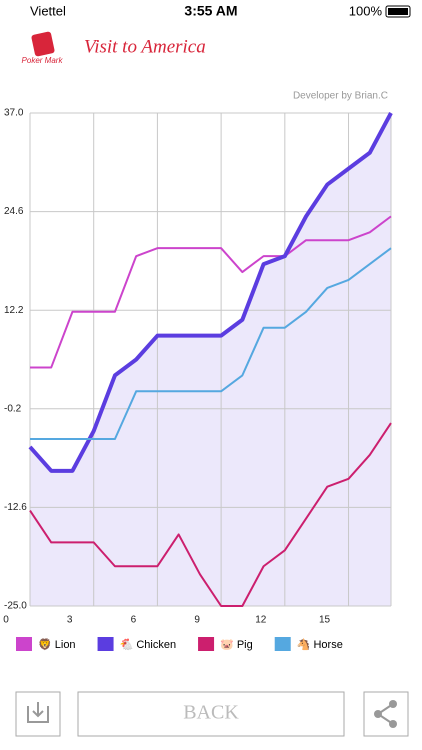  What do you see at coordinates (320, 644) in the screenshot?
I see `legend-label: 🐴 Horse` at bounding box center [320, 644].